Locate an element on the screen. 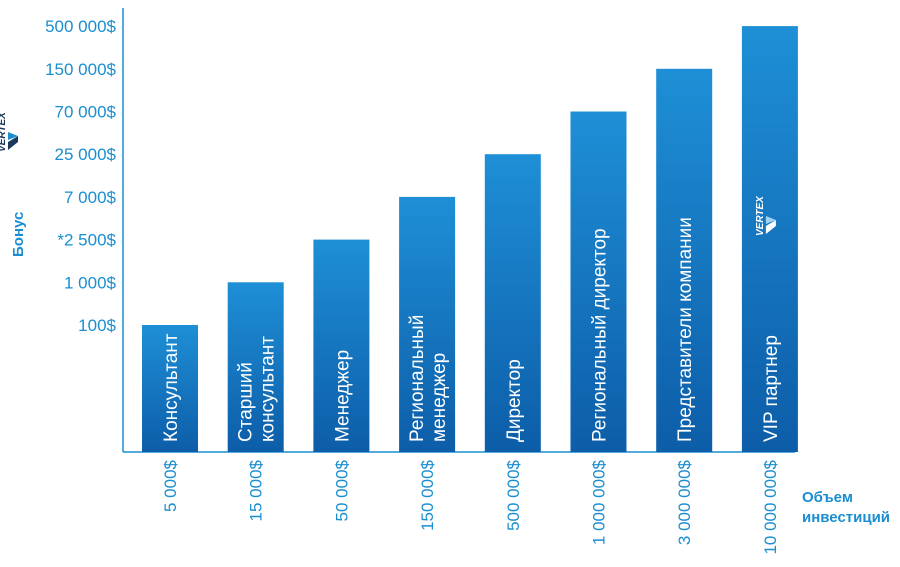  bar-label: Менеджер is located at coordinates (342, 396).